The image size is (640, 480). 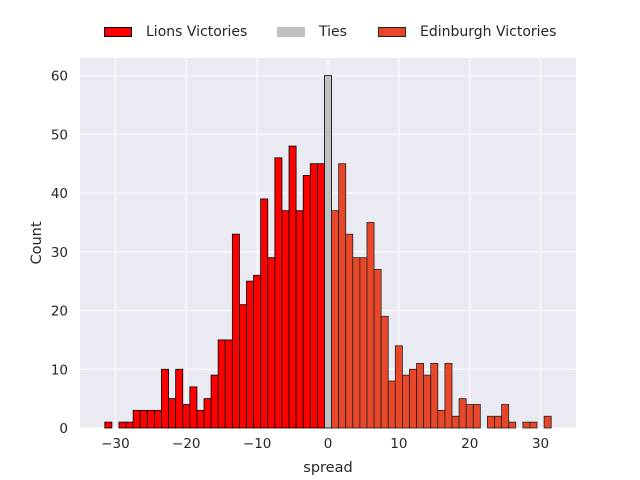 What do you see at coordinates (37, 242) in the screenshot?
I see `y-axis-label: Count` at bounding box center [37, 242].